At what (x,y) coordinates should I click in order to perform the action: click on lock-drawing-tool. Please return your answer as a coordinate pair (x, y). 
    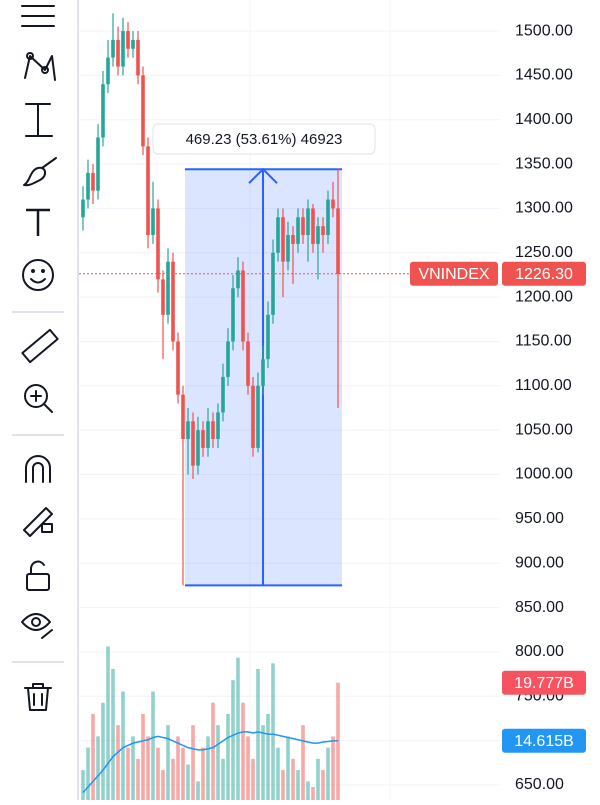
    Looking at the image, I should click on (38, 522).